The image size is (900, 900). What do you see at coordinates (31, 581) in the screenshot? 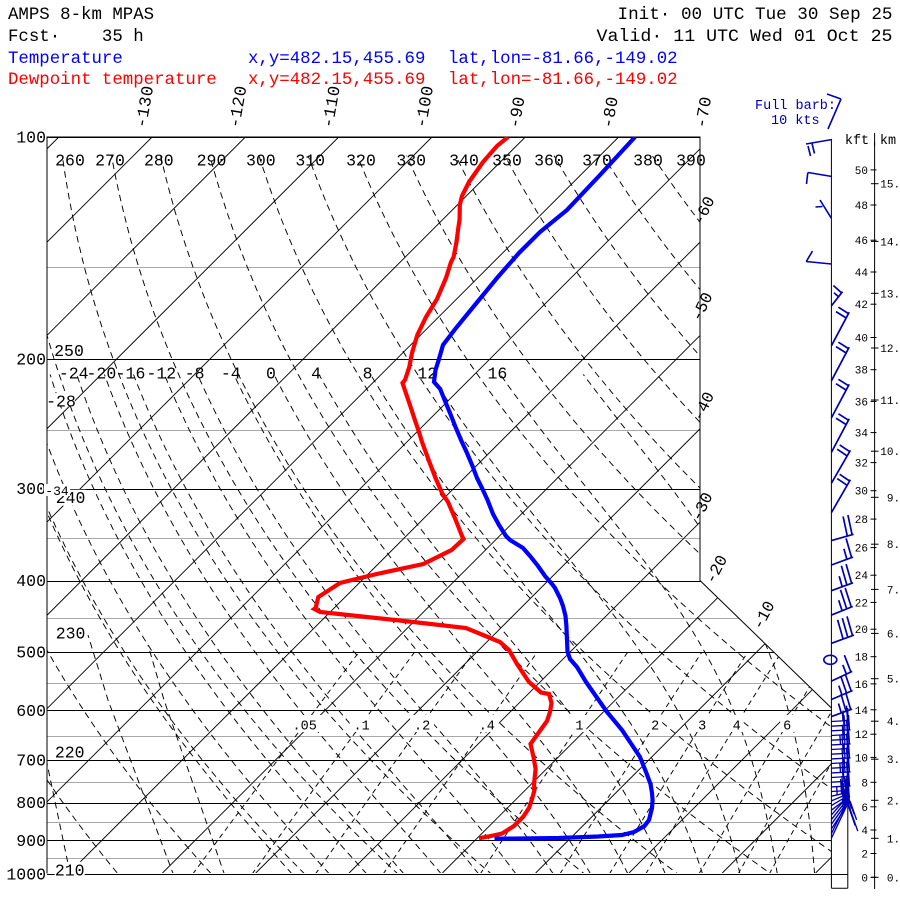
I see `svg-text: 400` at bounding box center [31, 581].